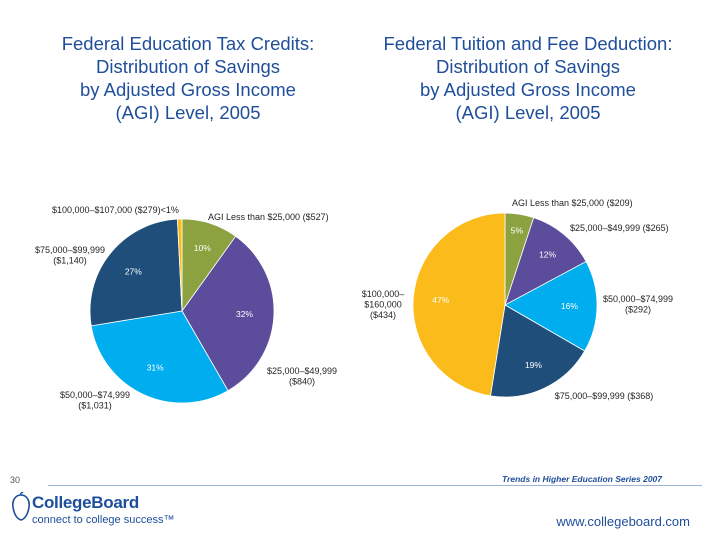 This screenshot has height=540, width=720. I want to click on pie2-pct-label-2: 12%, so click(547, 254).